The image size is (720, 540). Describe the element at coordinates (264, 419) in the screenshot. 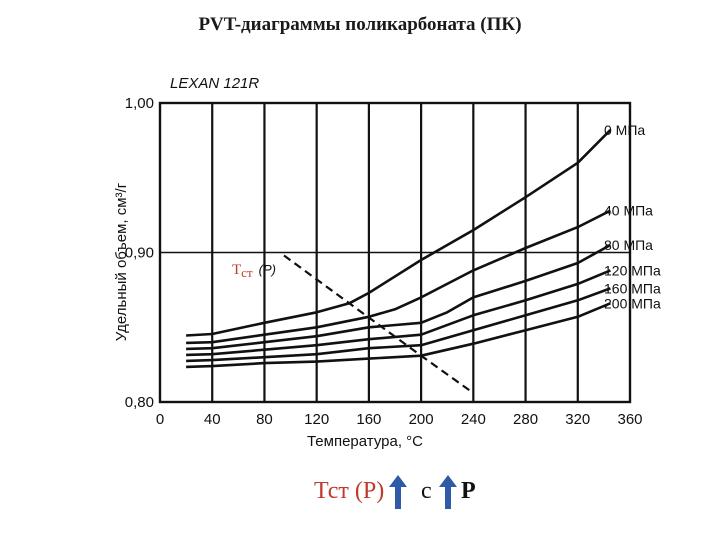

I see `x-tick-label-2: 80` at that location.